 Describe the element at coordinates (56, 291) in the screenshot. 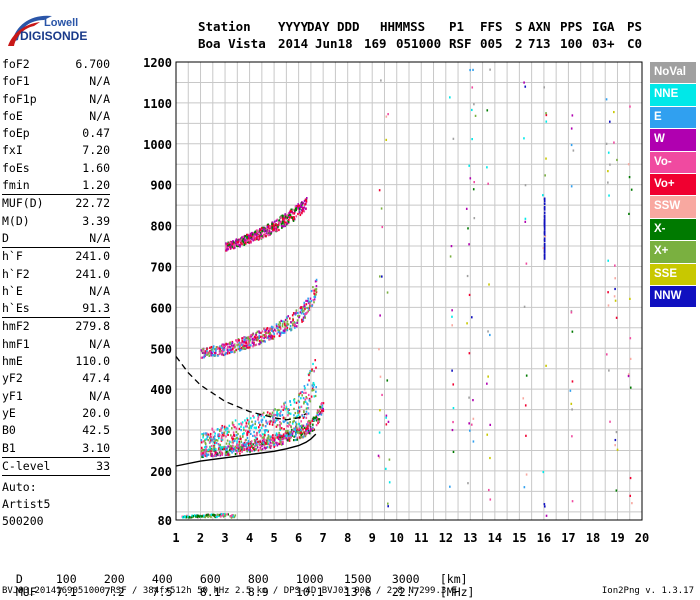

I see `param-row: h`E N/A` at that location.